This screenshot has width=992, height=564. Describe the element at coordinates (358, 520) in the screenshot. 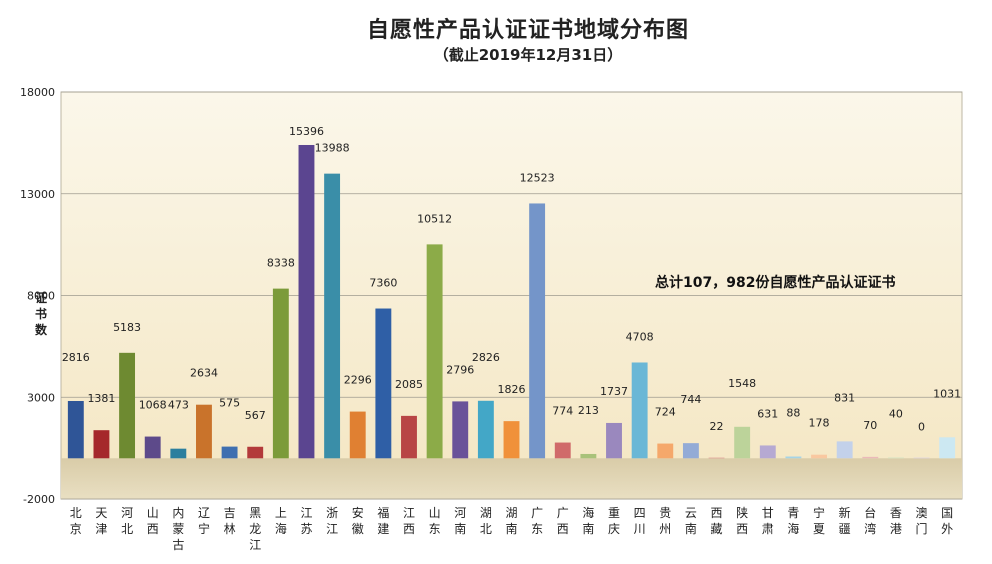

I see `category-label: 安徽` at that location.